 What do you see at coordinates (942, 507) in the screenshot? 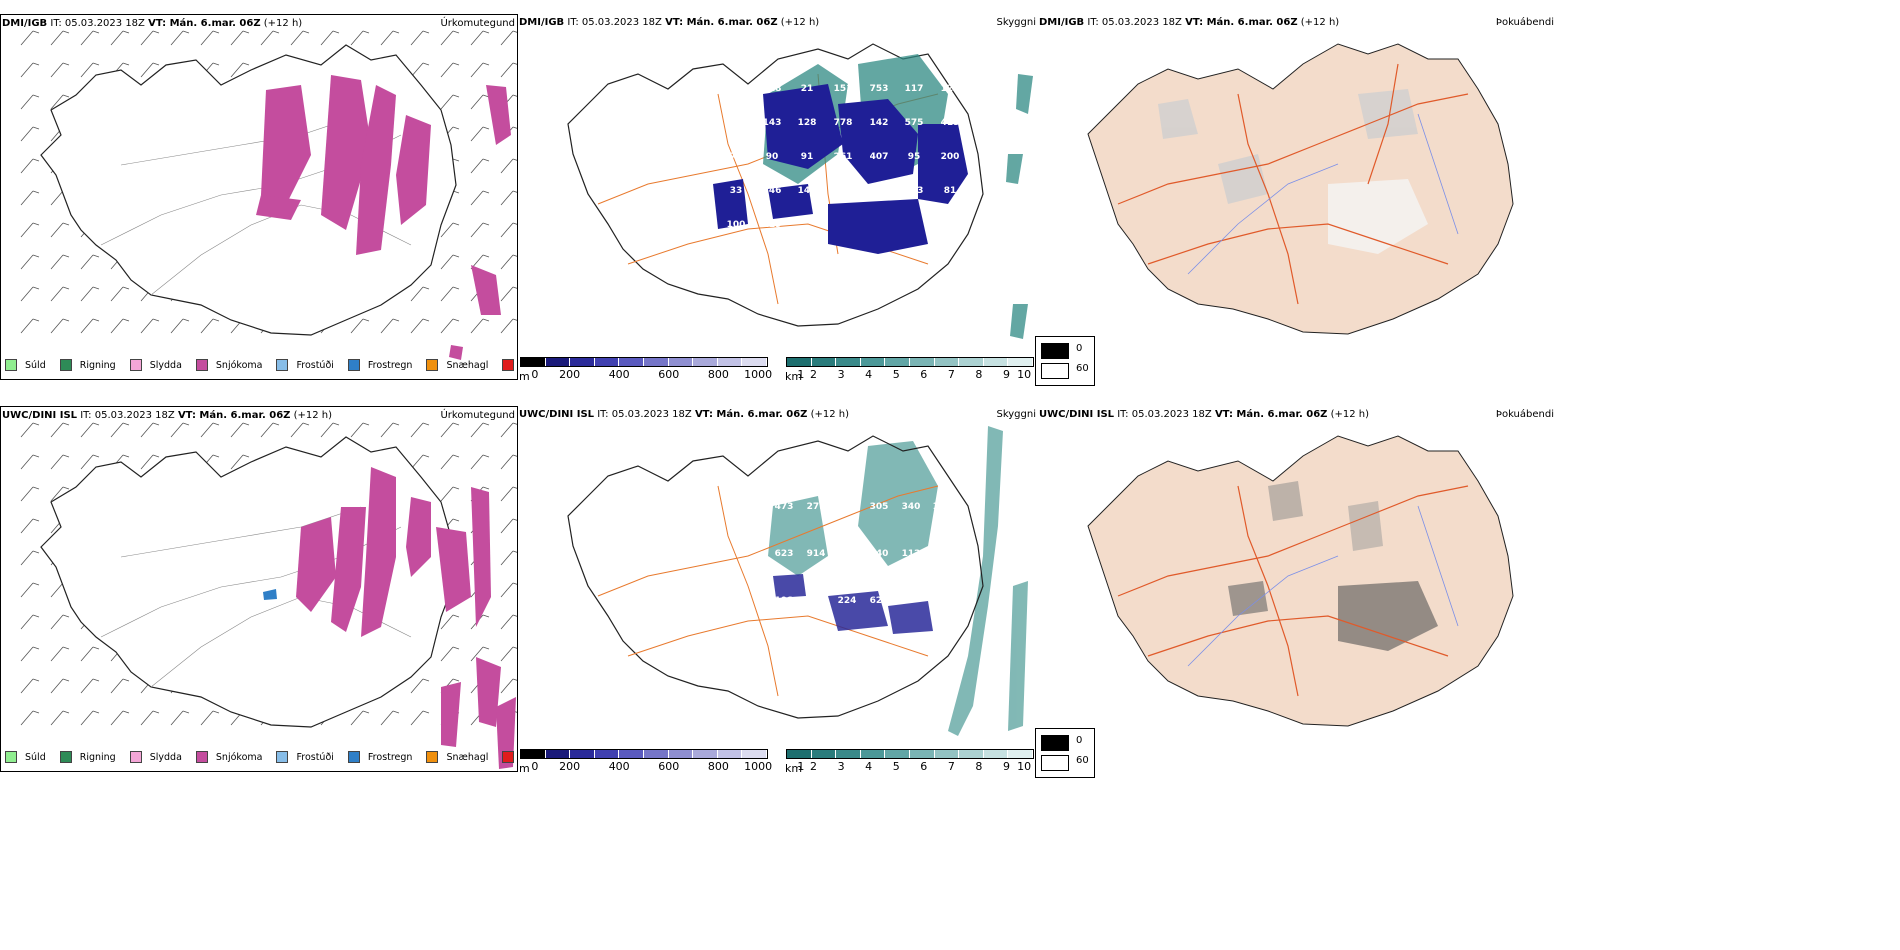
I see `snow-ceiling-label: 168` at bounding box center [942, 507].